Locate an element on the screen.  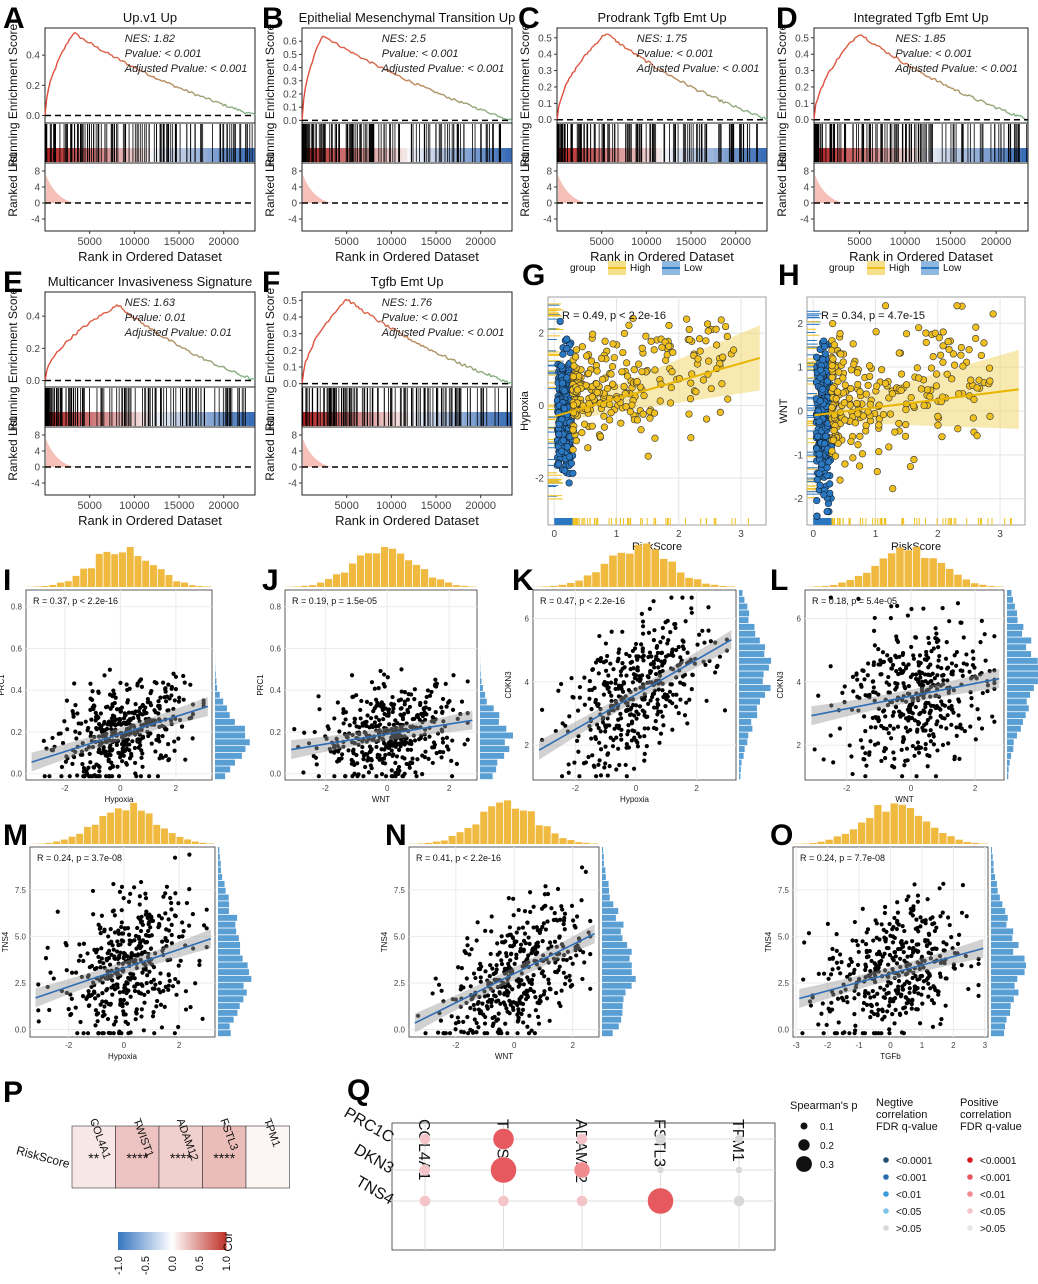
low-group-point is located at coordinates (827, 511).